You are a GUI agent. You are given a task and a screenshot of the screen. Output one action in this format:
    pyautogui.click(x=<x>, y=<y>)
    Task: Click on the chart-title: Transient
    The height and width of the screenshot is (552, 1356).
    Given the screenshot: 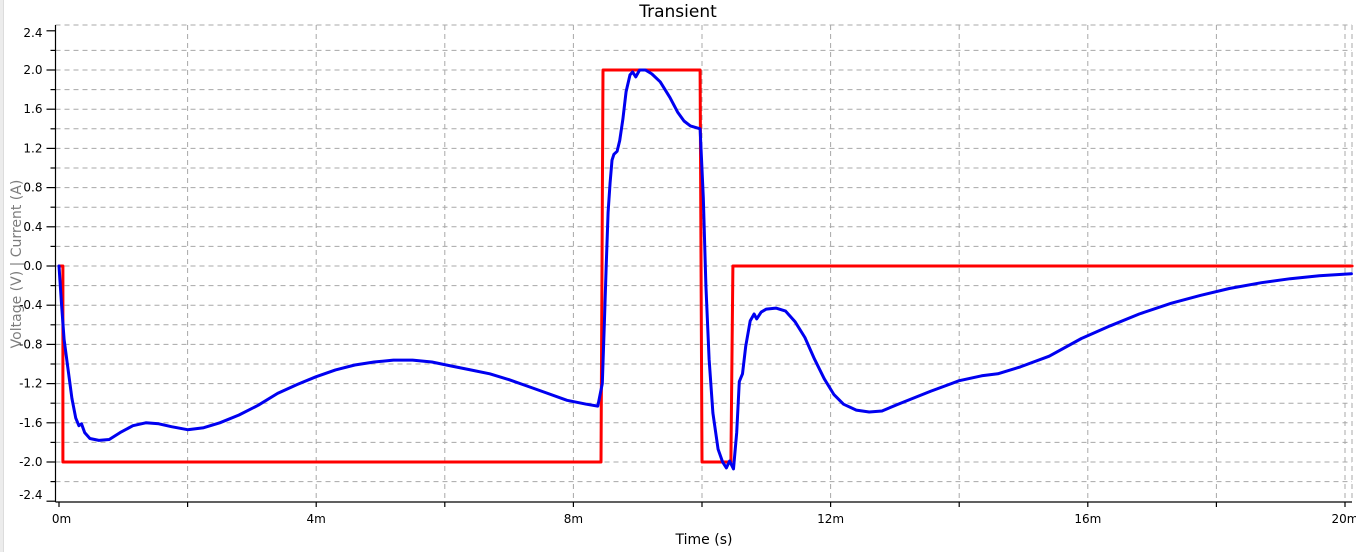 What is the action you would take?
    pyautogui.click(x=678, y=12)
    